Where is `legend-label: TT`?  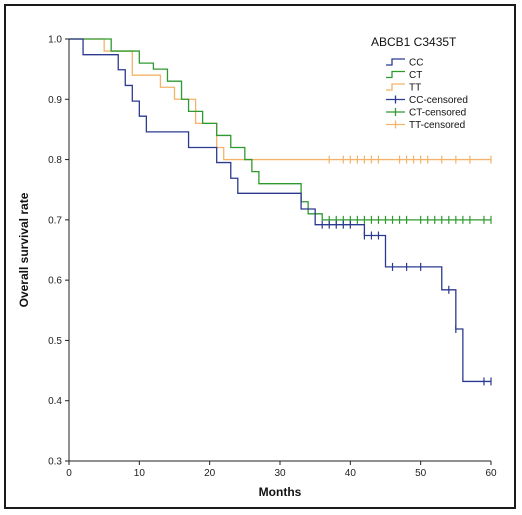 legend-label: TT is located at coordinates (415, 88).